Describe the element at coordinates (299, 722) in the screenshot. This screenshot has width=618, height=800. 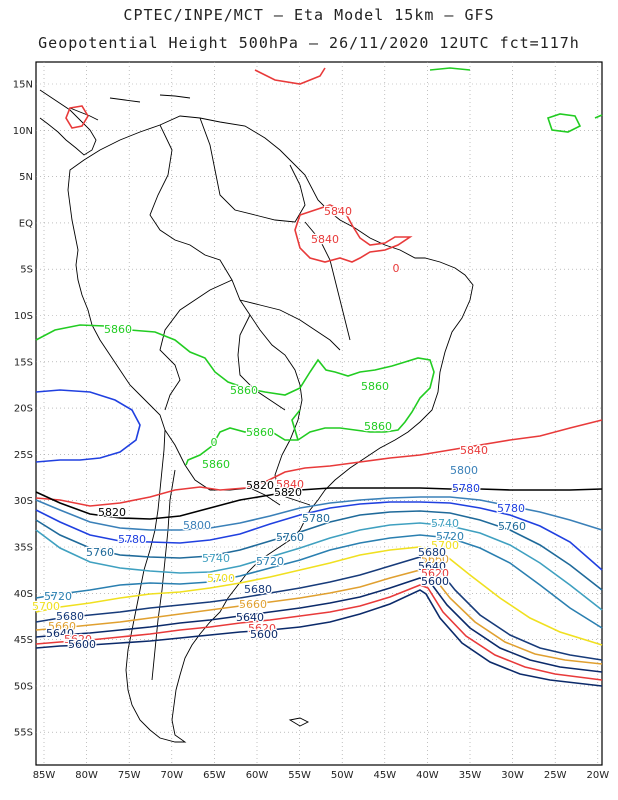
I see `falkland-islands` at that location.